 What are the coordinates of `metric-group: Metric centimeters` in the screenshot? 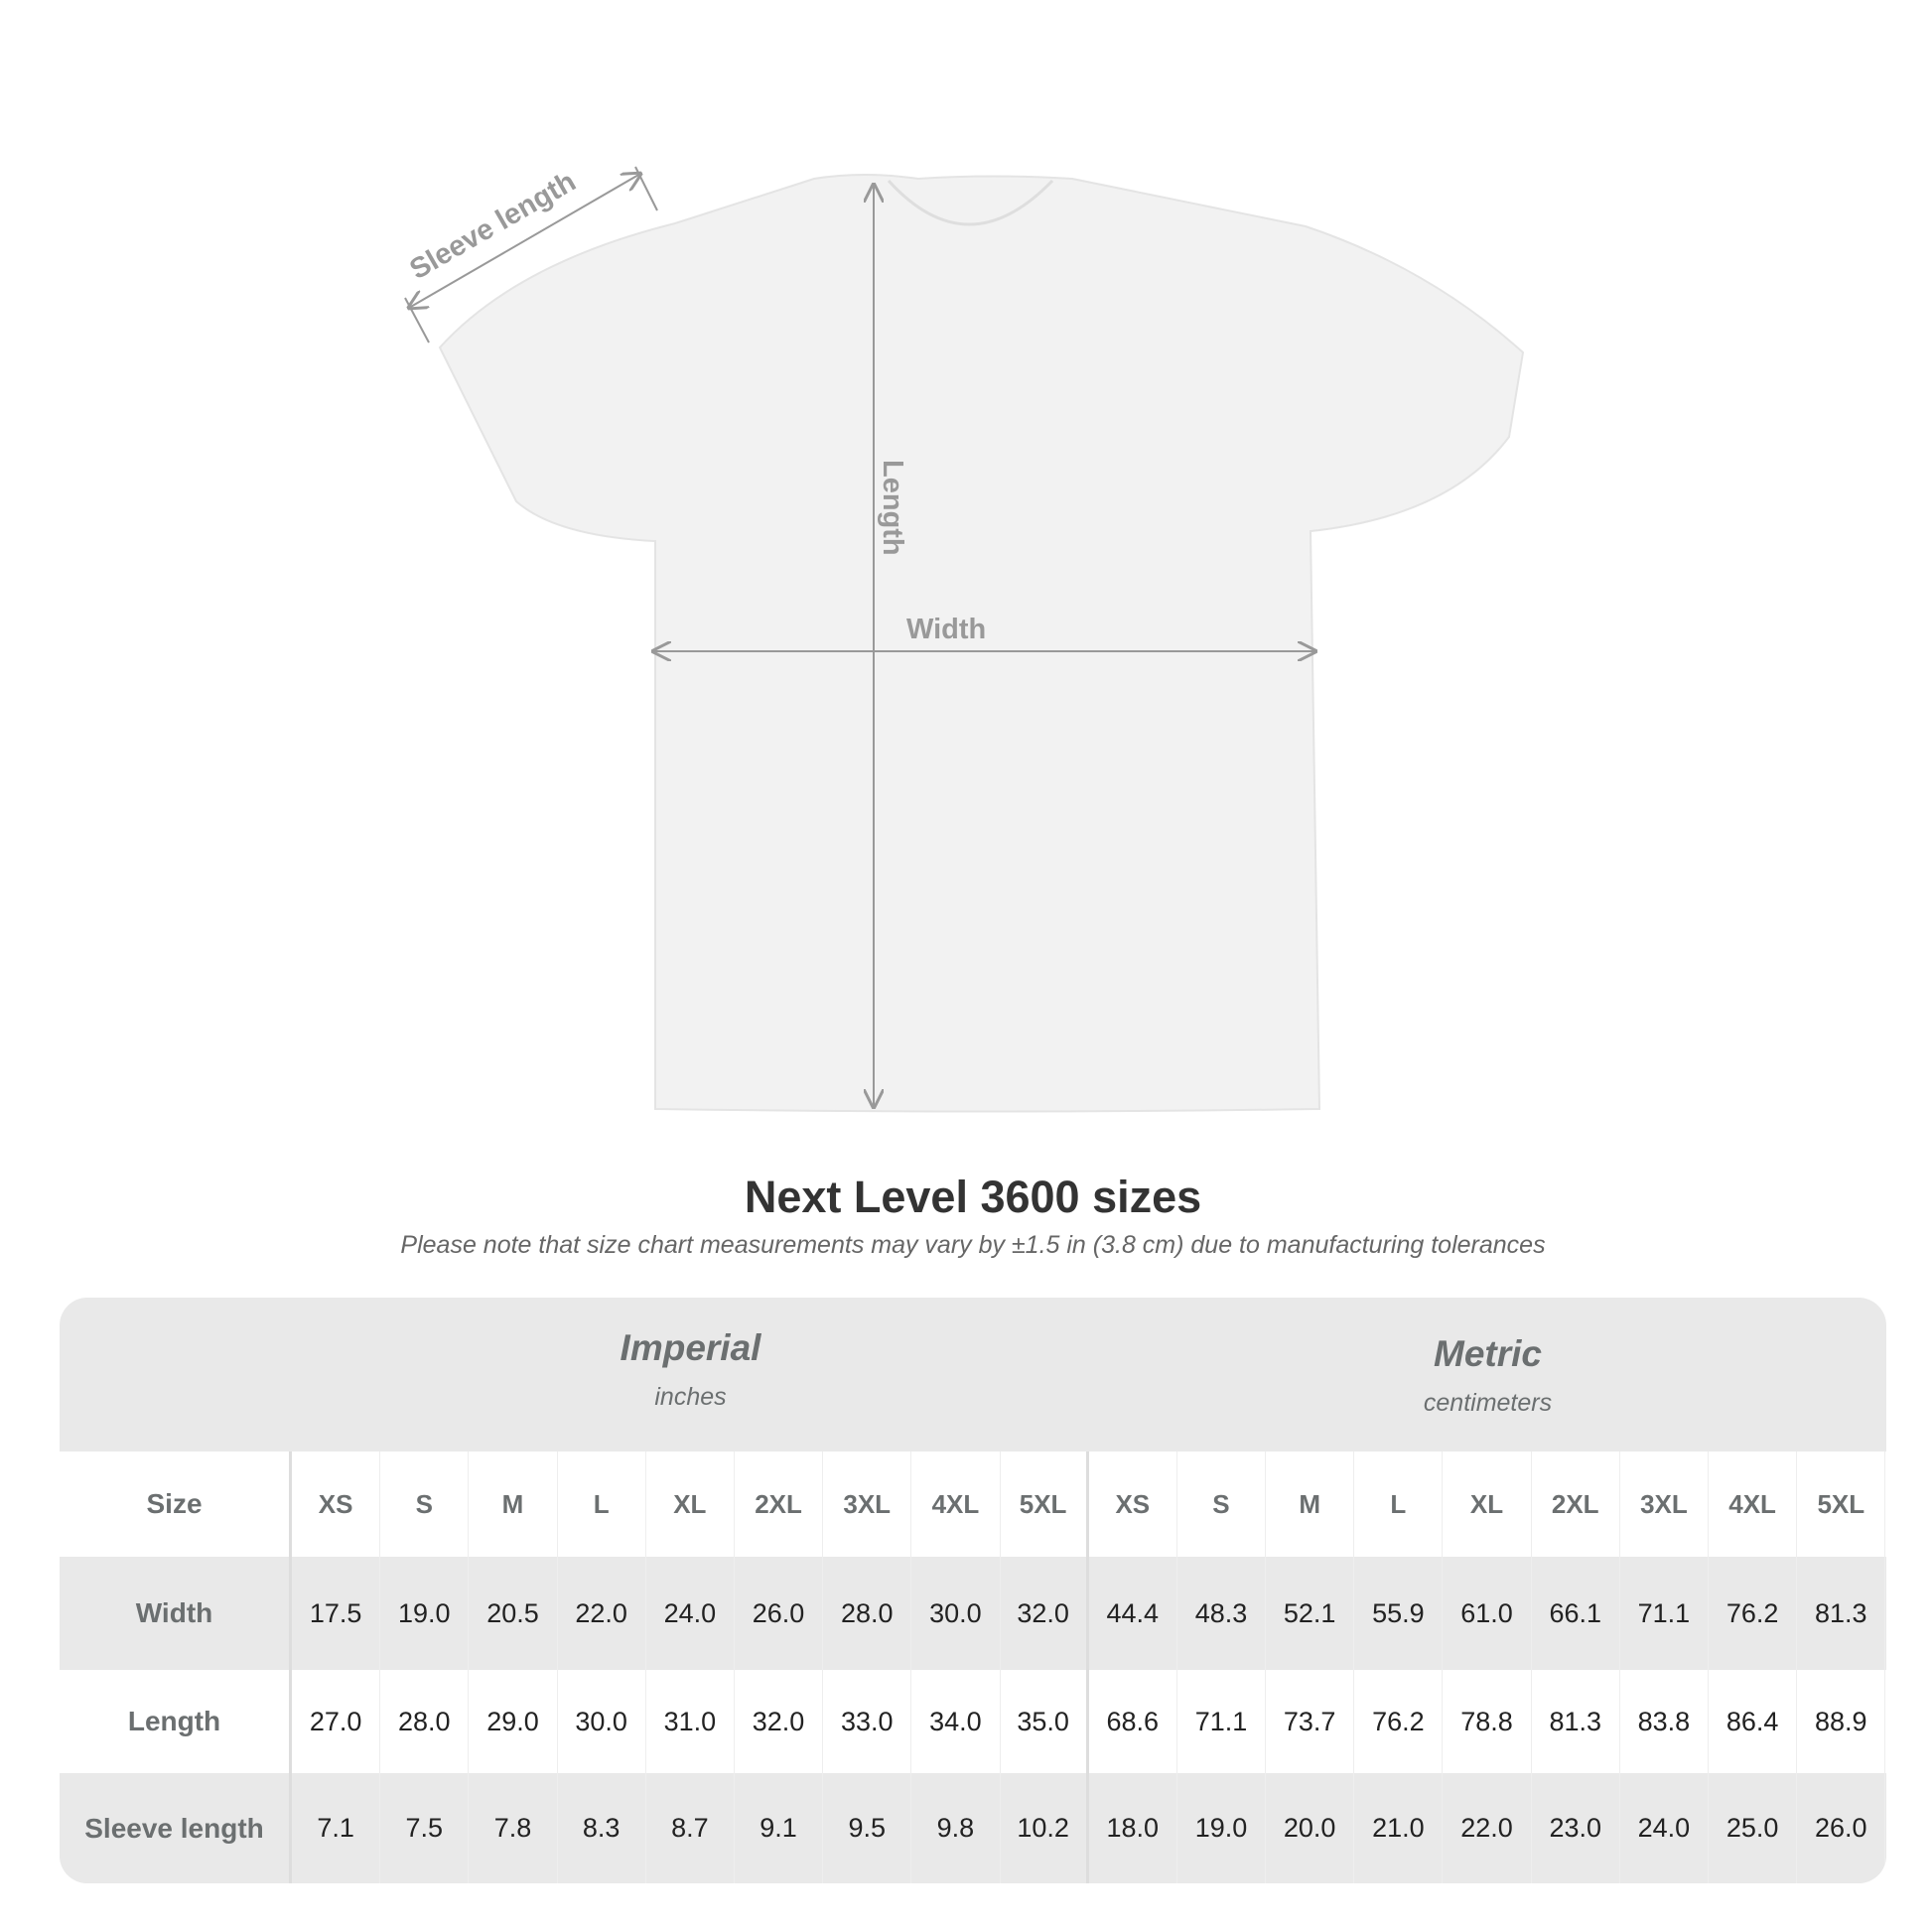 It's located at (1488, 1375).